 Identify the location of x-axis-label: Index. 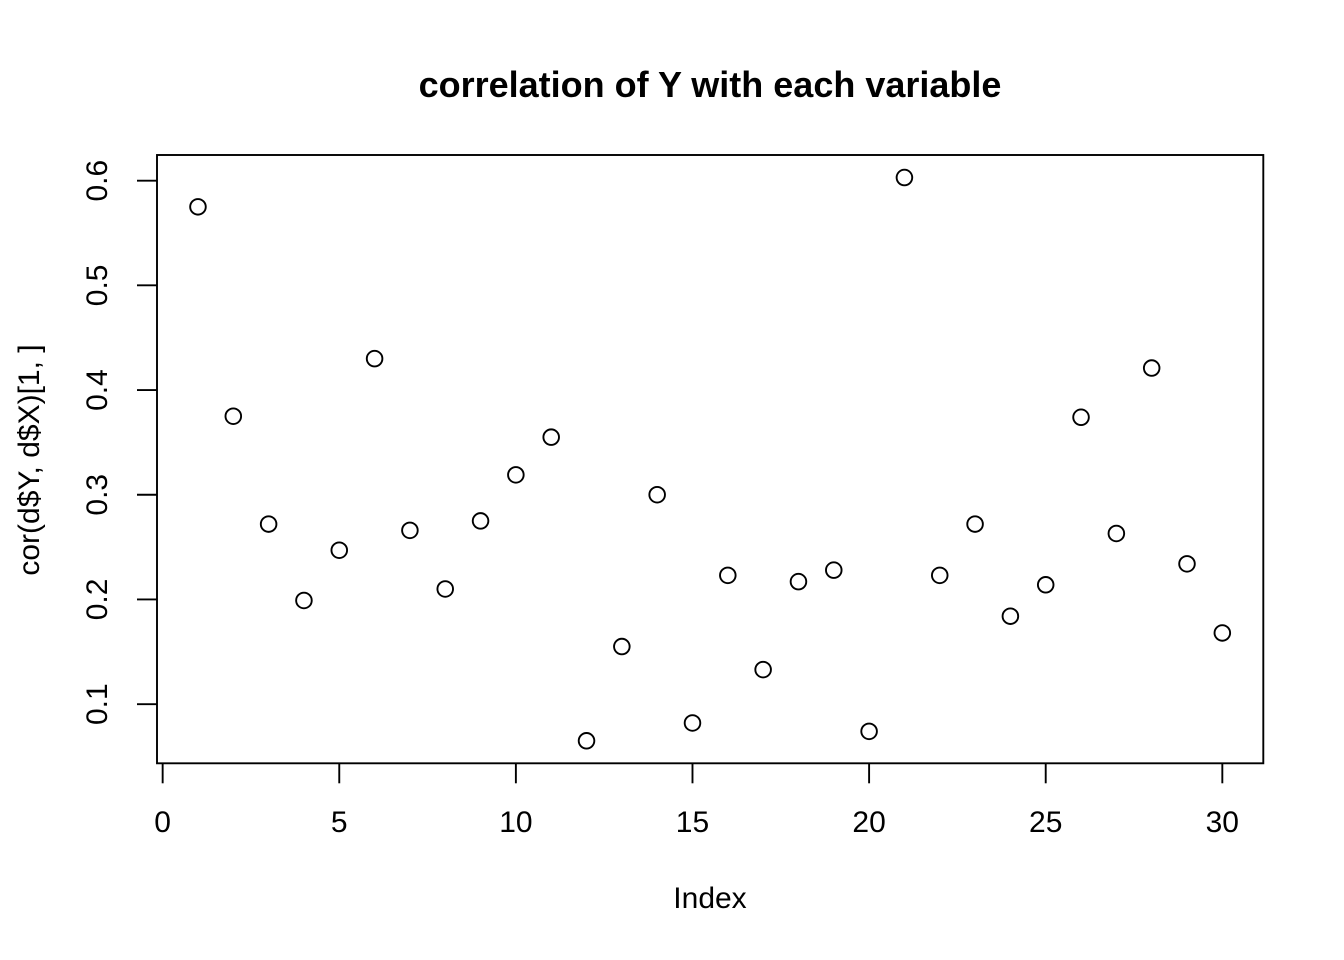
(710, 898).